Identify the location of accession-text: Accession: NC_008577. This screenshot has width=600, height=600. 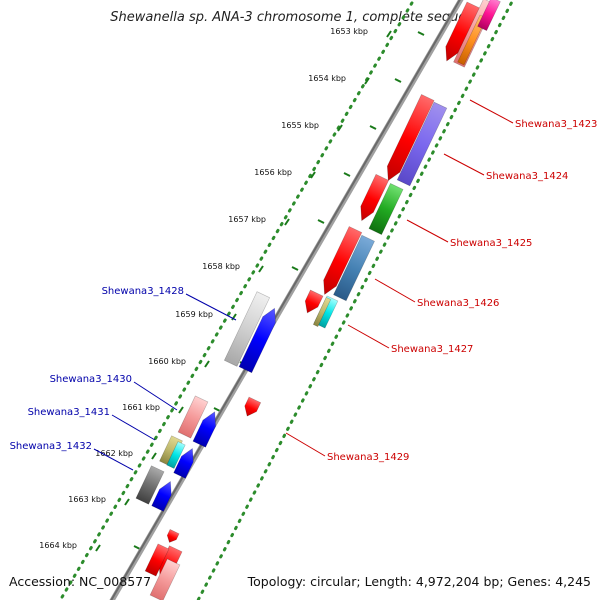
(80, 581).